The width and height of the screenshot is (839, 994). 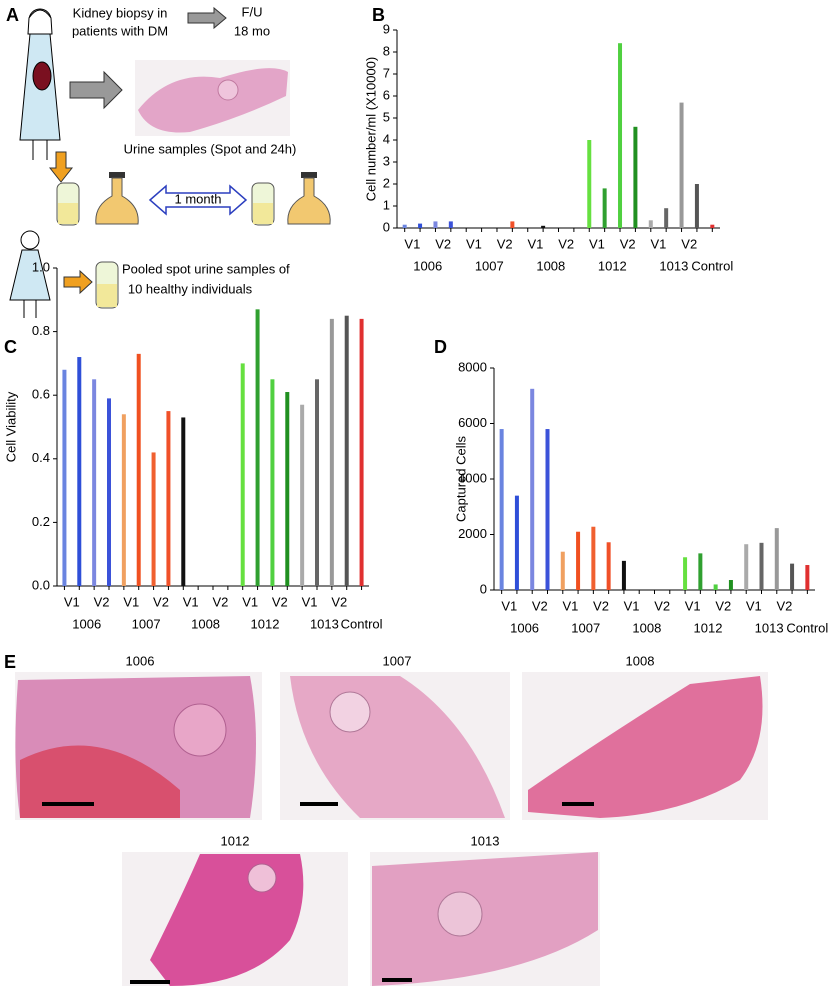 I want to click on y-tick-label: 0.8, so click(x=41, y=330).